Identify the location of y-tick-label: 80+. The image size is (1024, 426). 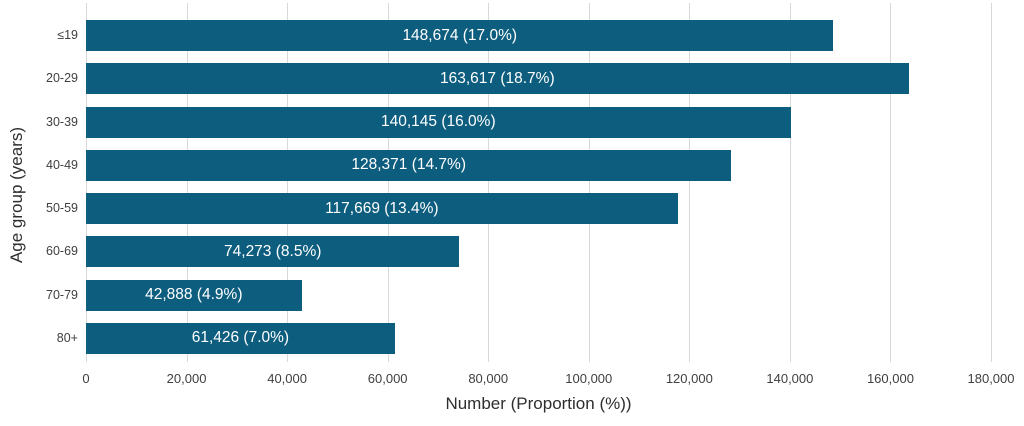
(67, 337).